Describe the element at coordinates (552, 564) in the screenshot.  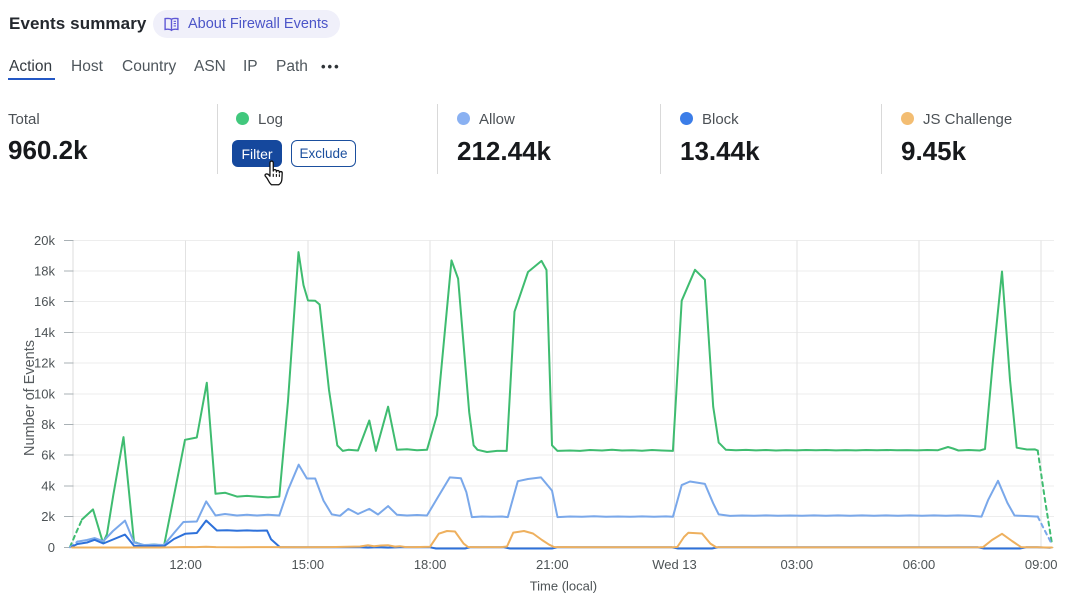
I see `svg-text: 21:00` at that location.